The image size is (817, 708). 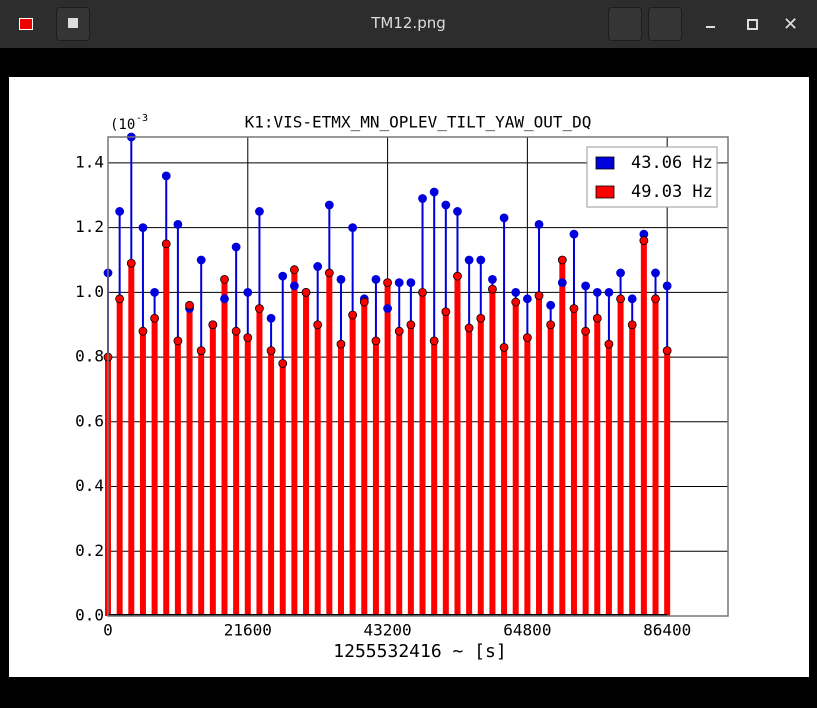 I want to click on y-tick-label: 1.0, so click(x=89, y=291).